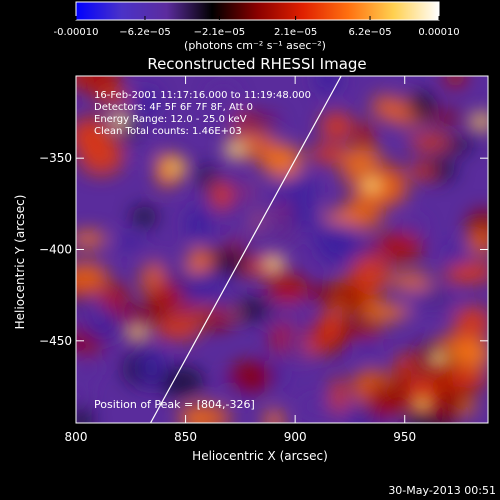  I want to click on y-tick-label: −350, so click(55, 158).